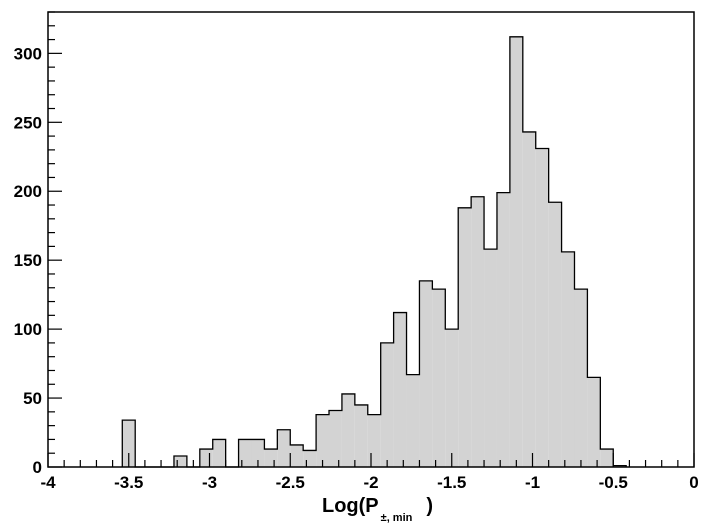 The height and width of the screenshot is (532, 706). What do you see at coordinates (28, 122) in the screenshot?
I see `y-tick-label: 250` at bounding box center [28, 122].